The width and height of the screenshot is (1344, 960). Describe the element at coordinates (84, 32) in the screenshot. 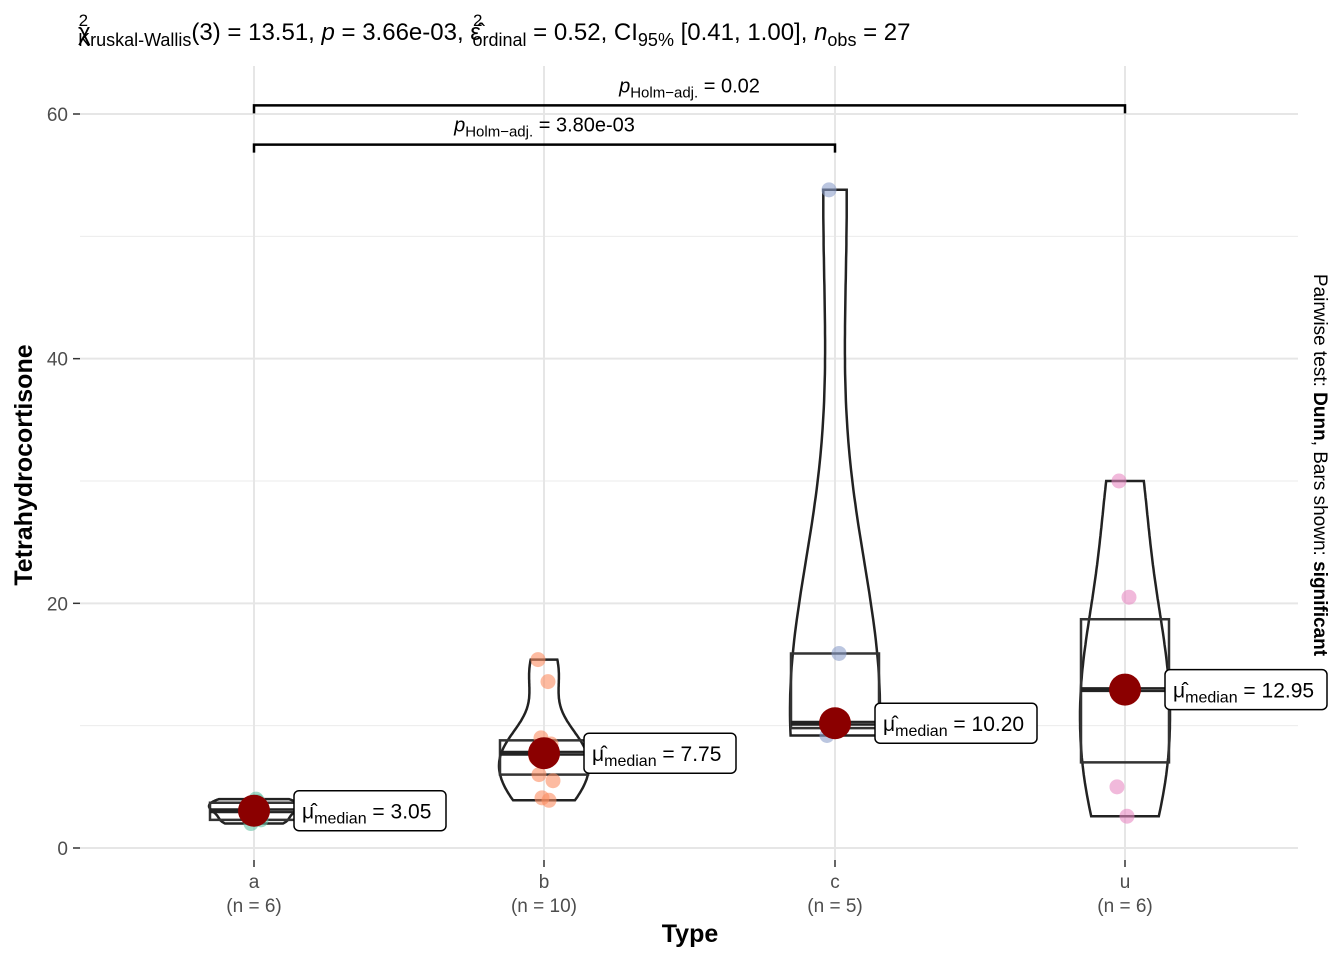

I see `stat-symbol: χ` at that location.